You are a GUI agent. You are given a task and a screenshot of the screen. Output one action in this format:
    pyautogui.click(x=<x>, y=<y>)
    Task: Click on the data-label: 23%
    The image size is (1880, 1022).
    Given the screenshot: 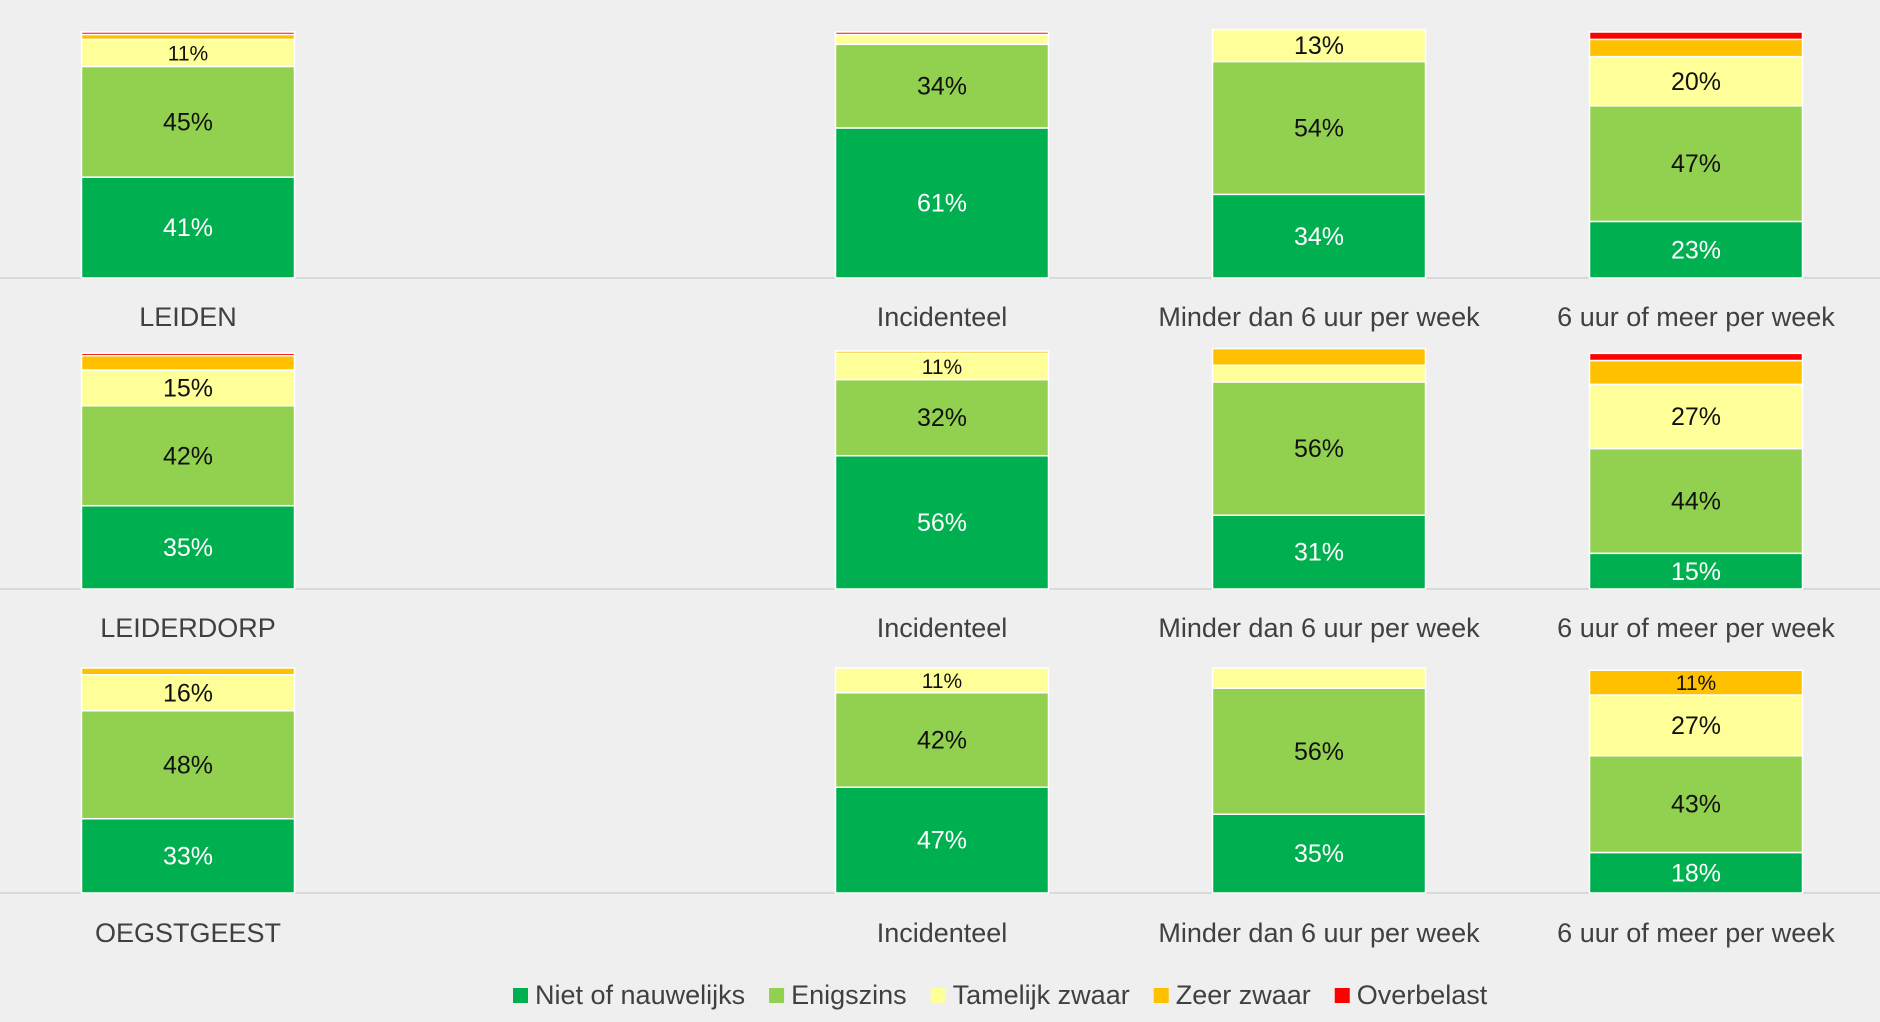 What is the action you would take?
    pyautogui.click(x=1696, y=250)
    